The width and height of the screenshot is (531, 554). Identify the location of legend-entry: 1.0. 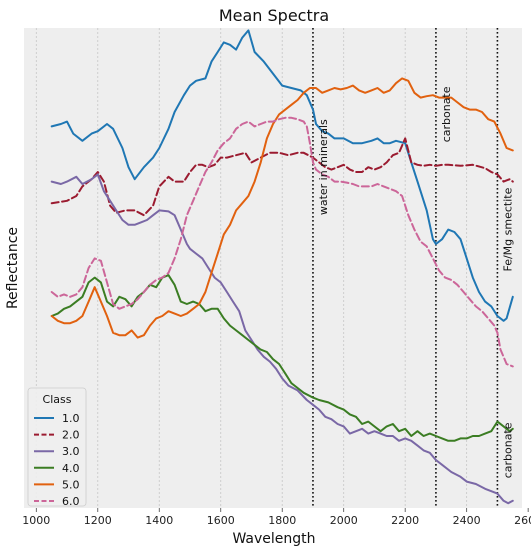
(71, 418).